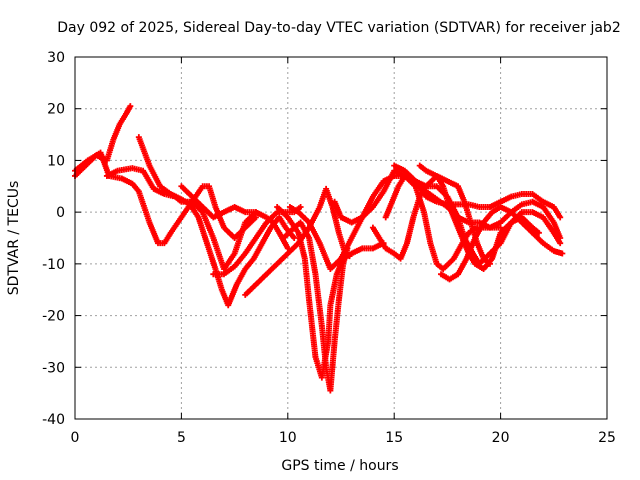 The height and width of the screenshot is (480, 640). What do you see at coordinates (288, 438) in the screenshot?
I see `x-tick-label: 10` at bounding box center [288, 438].